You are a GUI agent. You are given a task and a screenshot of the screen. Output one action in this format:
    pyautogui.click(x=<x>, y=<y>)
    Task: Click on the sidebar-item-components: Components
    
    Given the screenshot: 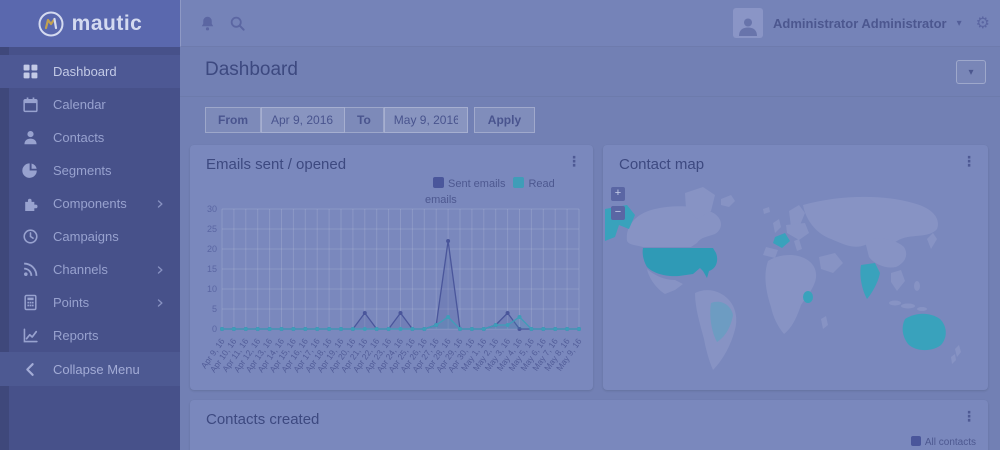 What is the action you would take?
    pyautogui.click(x=90, y=203)
    